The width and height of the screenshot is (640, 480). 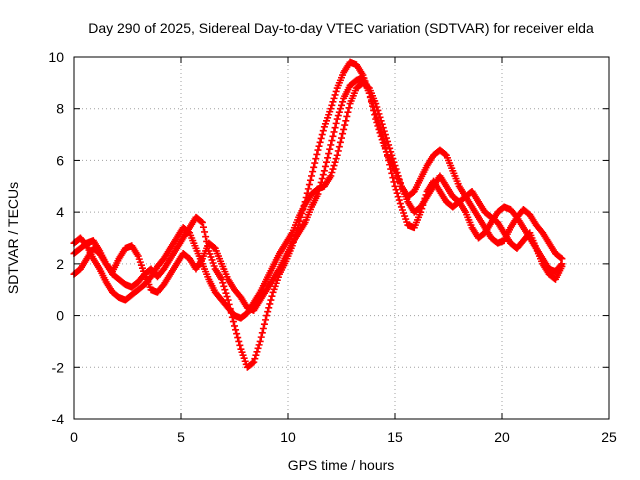 I want to click on x-tick-label: 15, so click(x=395, y=437).